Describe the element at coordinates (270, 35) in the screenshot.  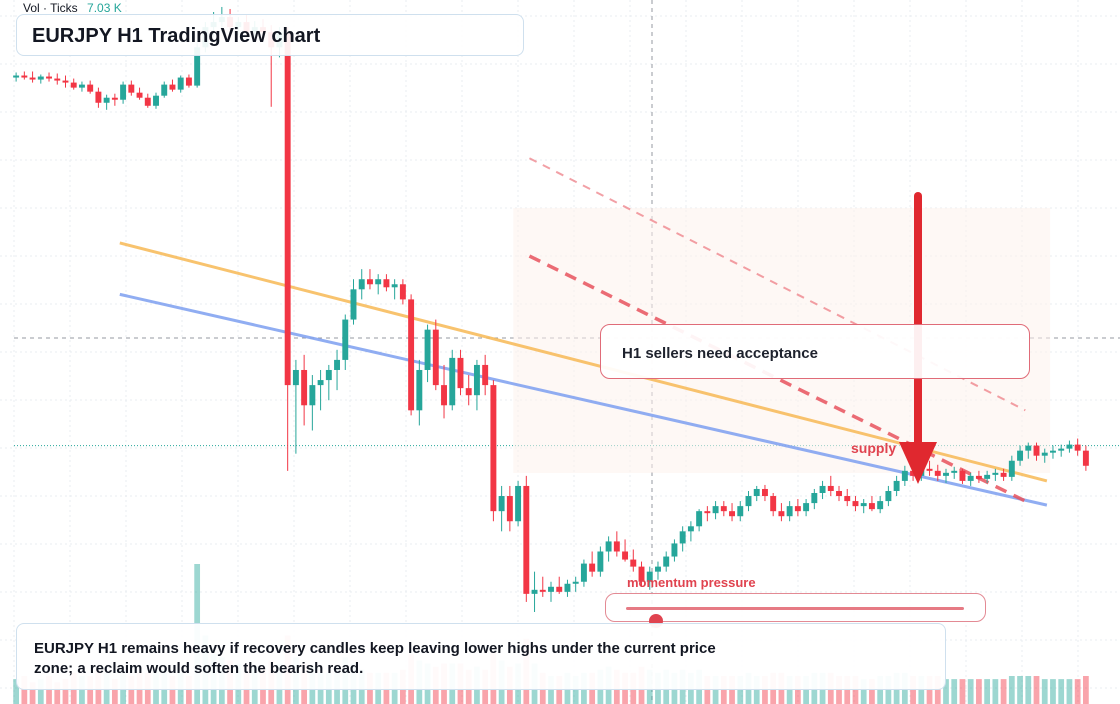
I see `chart-title-box: EURJPY H1 TradingView chart` at that location.